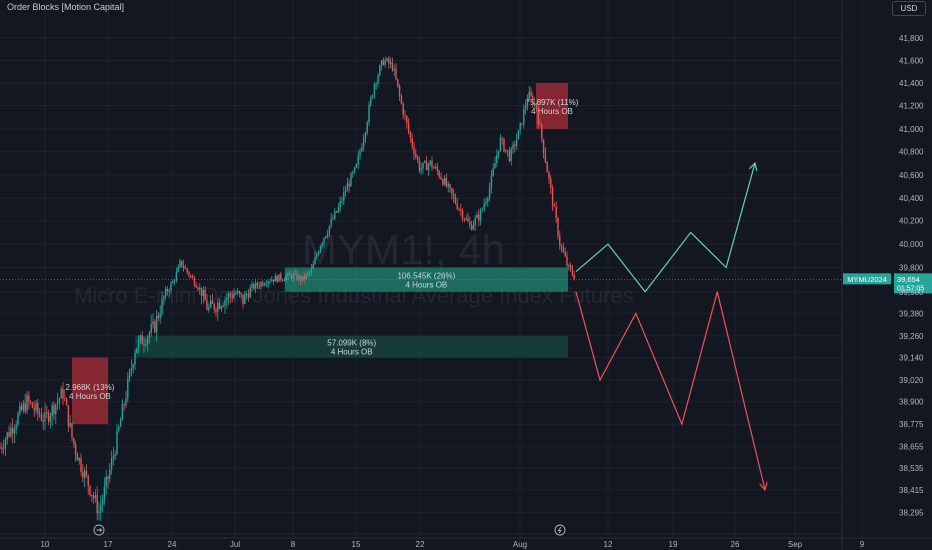 The width and height of the screenshot is (932, 550). What do you see at coordinates (911, 490) in the screenshot?
I see `price-tick-label: 38,415` at bounding box center [911, 490].